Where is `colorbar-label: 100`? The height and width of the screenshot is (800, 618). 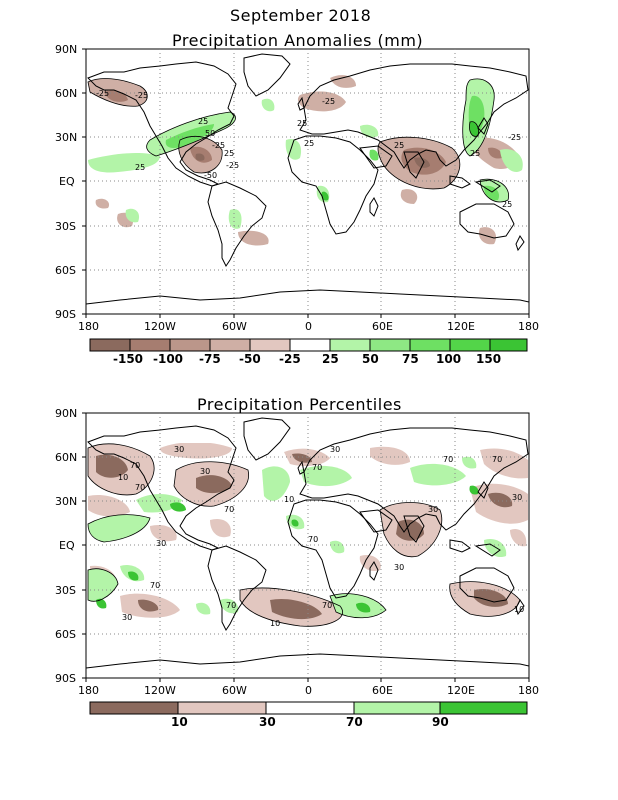
colorbar-label: 100 is located at coordinates (449, 359).